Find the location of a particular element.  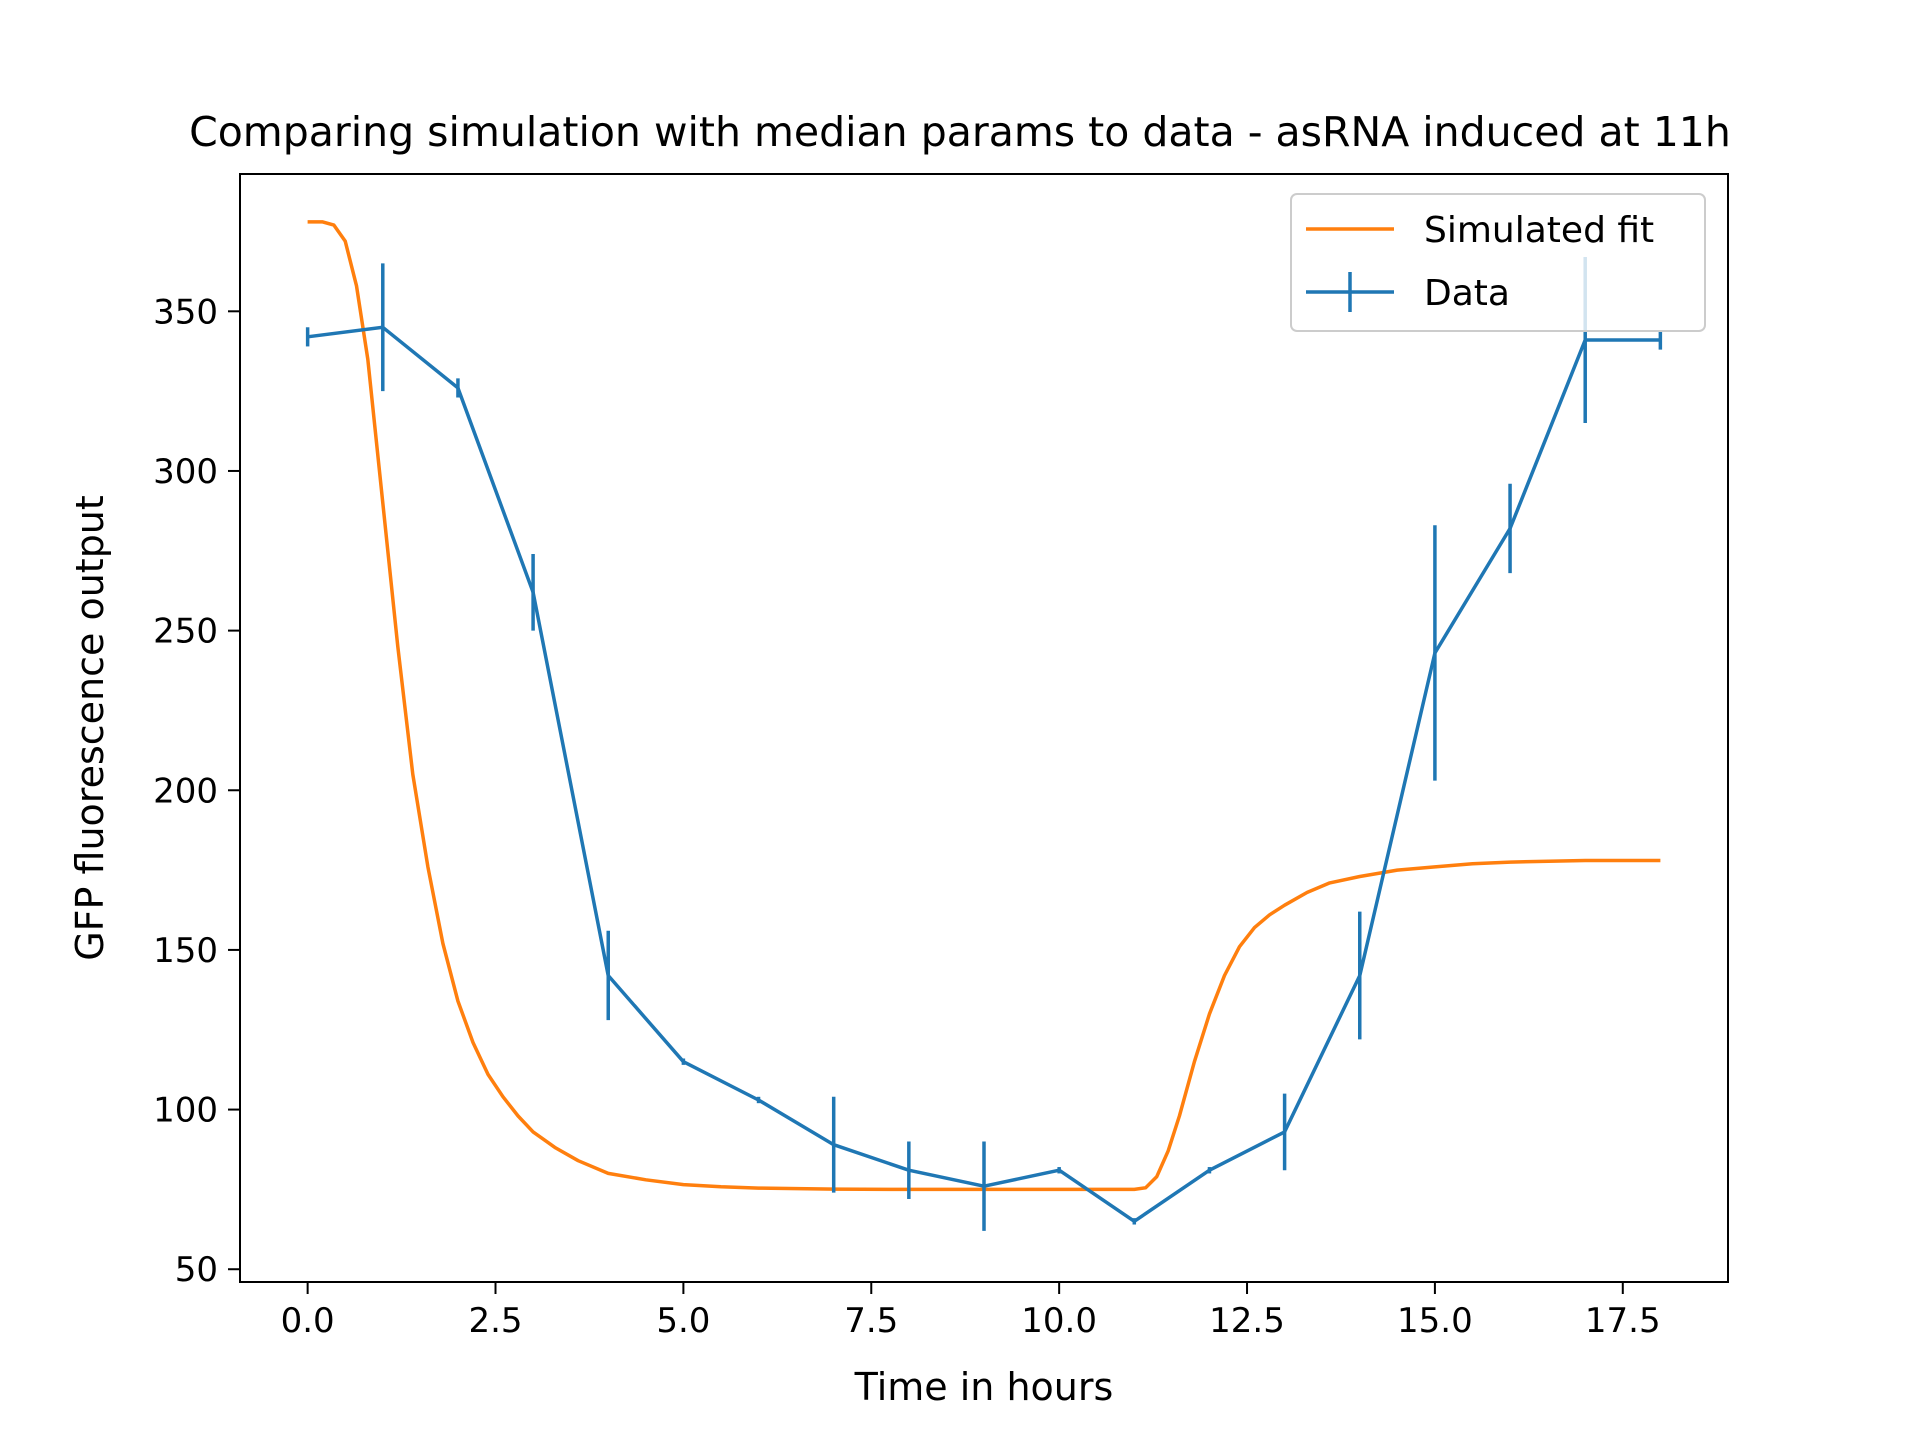

x-tick-label: 17.5 is located at coordinates (1623, 1321).